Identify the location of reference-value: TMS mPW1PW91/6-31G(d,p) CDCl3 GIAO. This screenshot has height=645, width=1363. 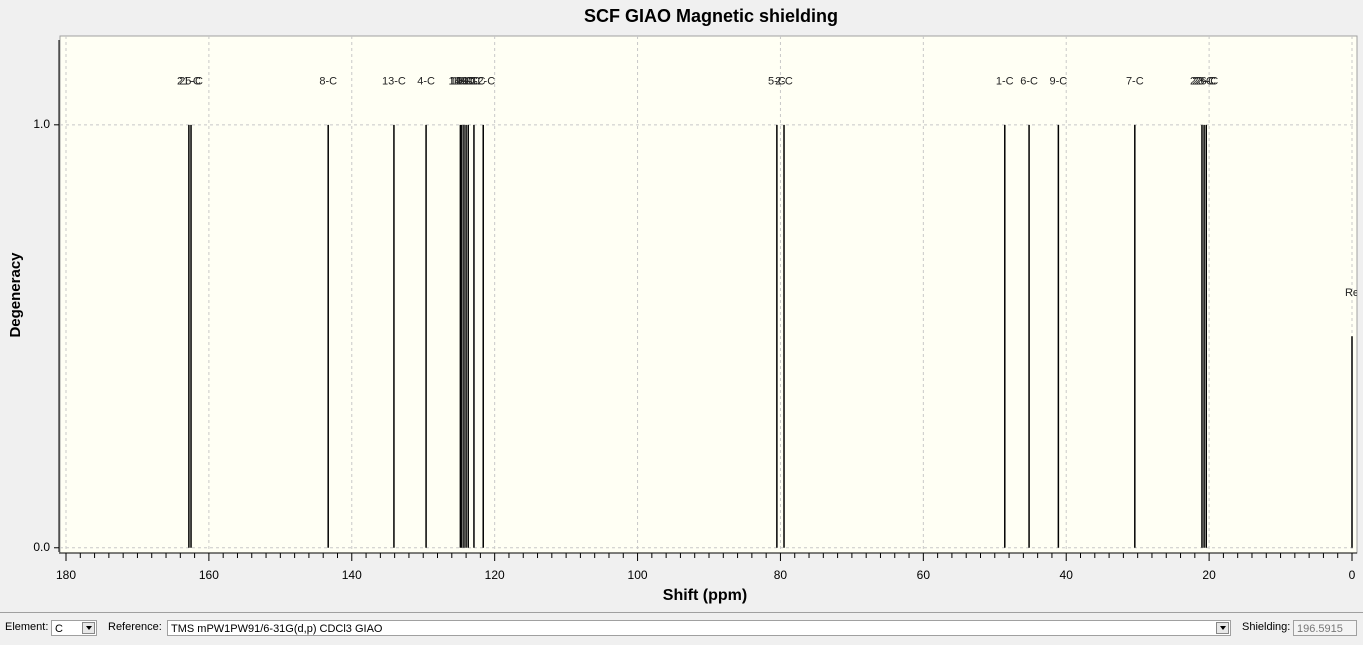
(277, 629).